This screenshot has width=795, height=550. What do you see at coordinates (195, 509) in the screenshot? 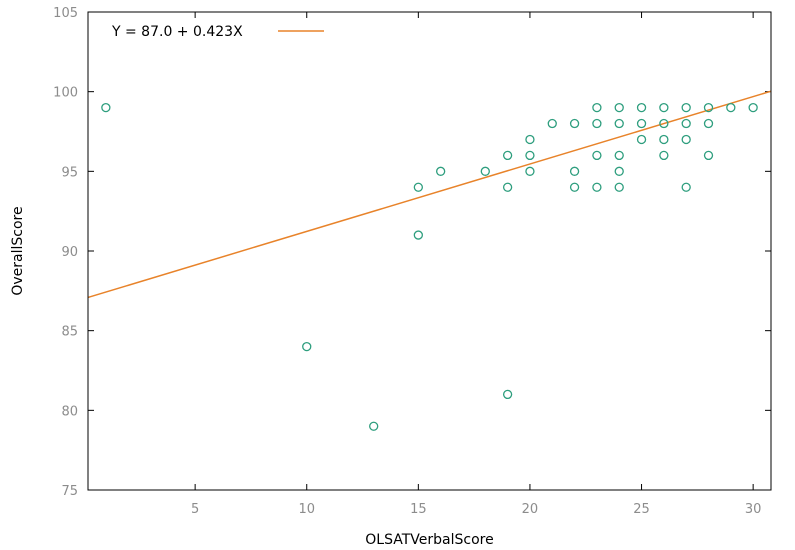
I see `x-tick-label: 5` at bounding box center [195, 509].